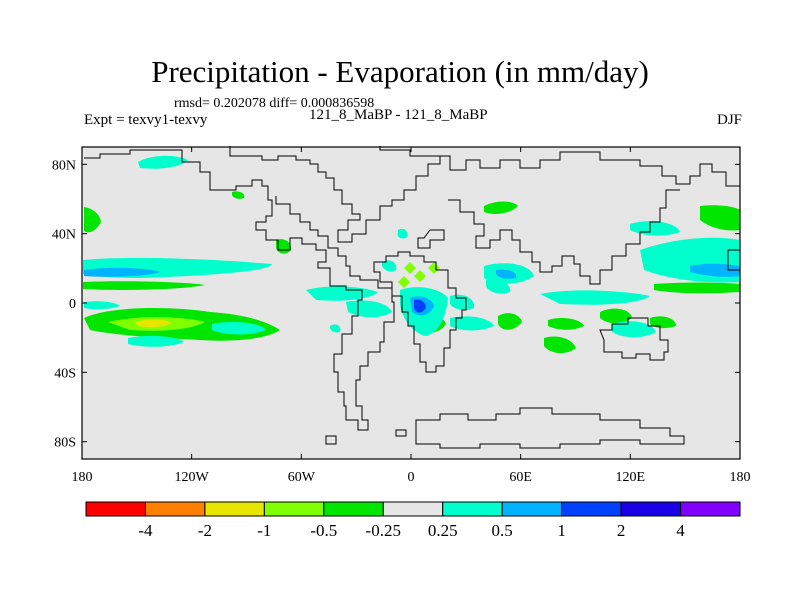  What do you see at coordinates (302, 477) in the screenshot?
I see `lon-tick-label: 60W` at bounding box center [302, 477].